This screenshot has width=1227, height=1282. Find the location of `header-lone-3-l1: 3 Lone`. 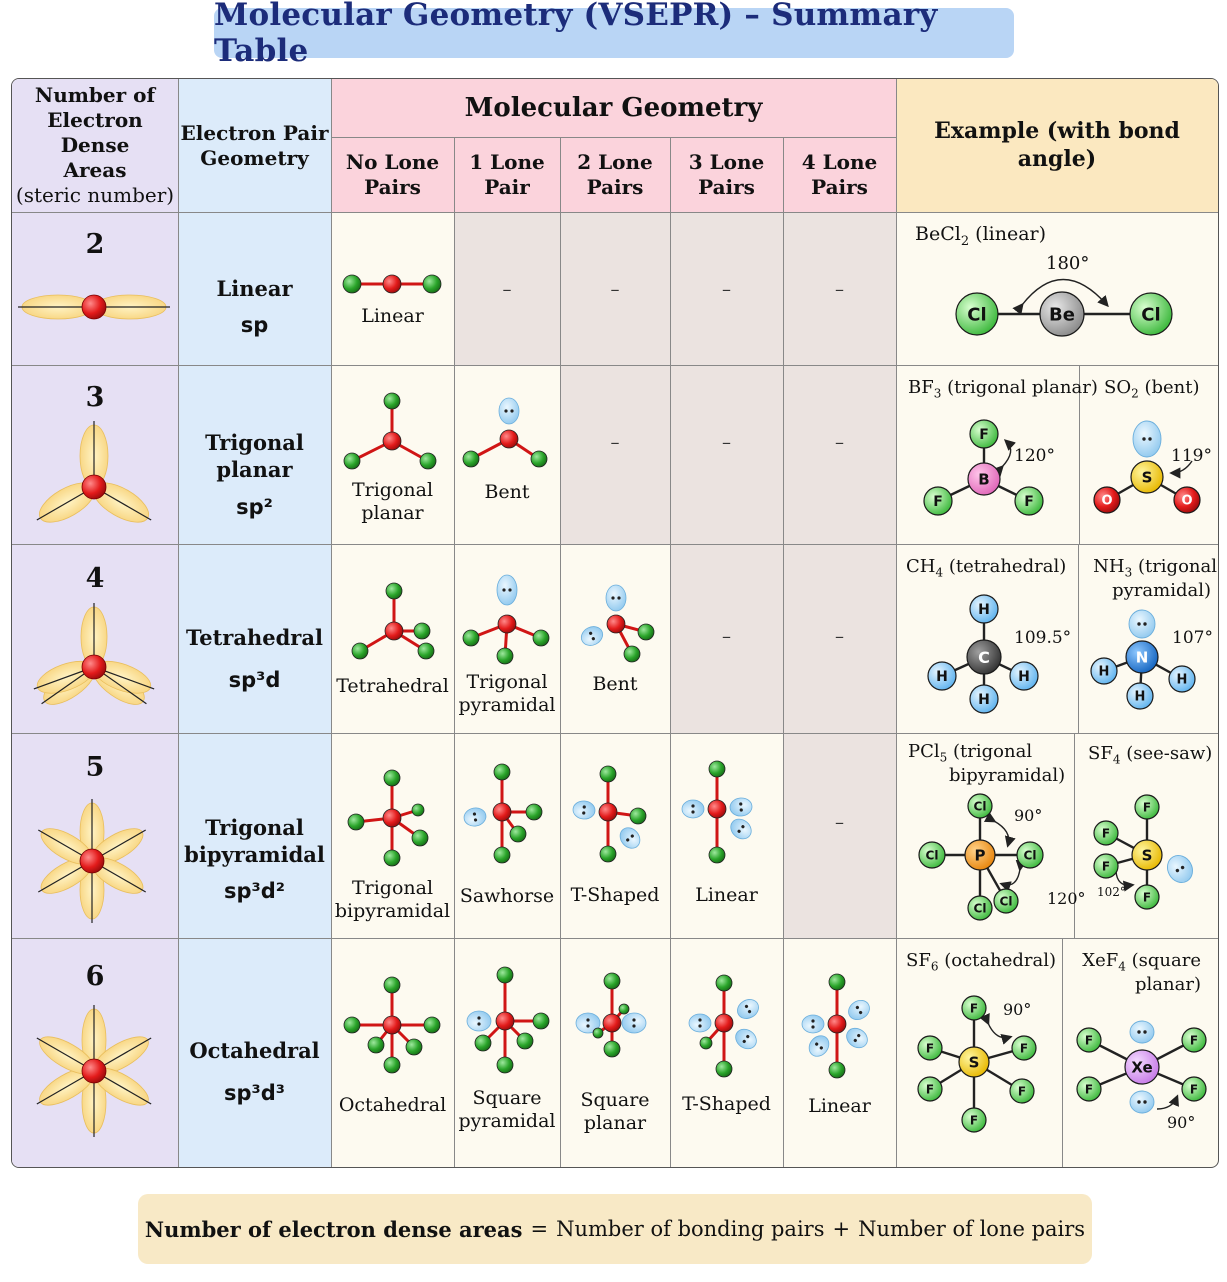

header-lone-3-l1: 3 Lone is located at coordinates (726, 161).